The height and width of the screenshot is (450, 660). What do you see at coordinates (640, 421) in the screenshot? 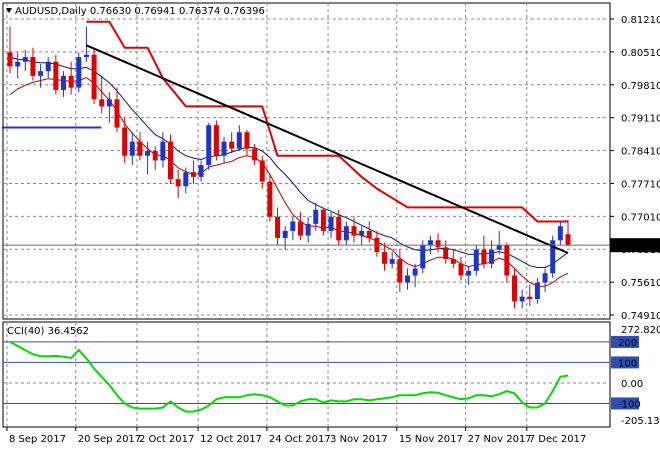
I see `cci-tick-label: -205.1327` at bounding box center [640, 421].